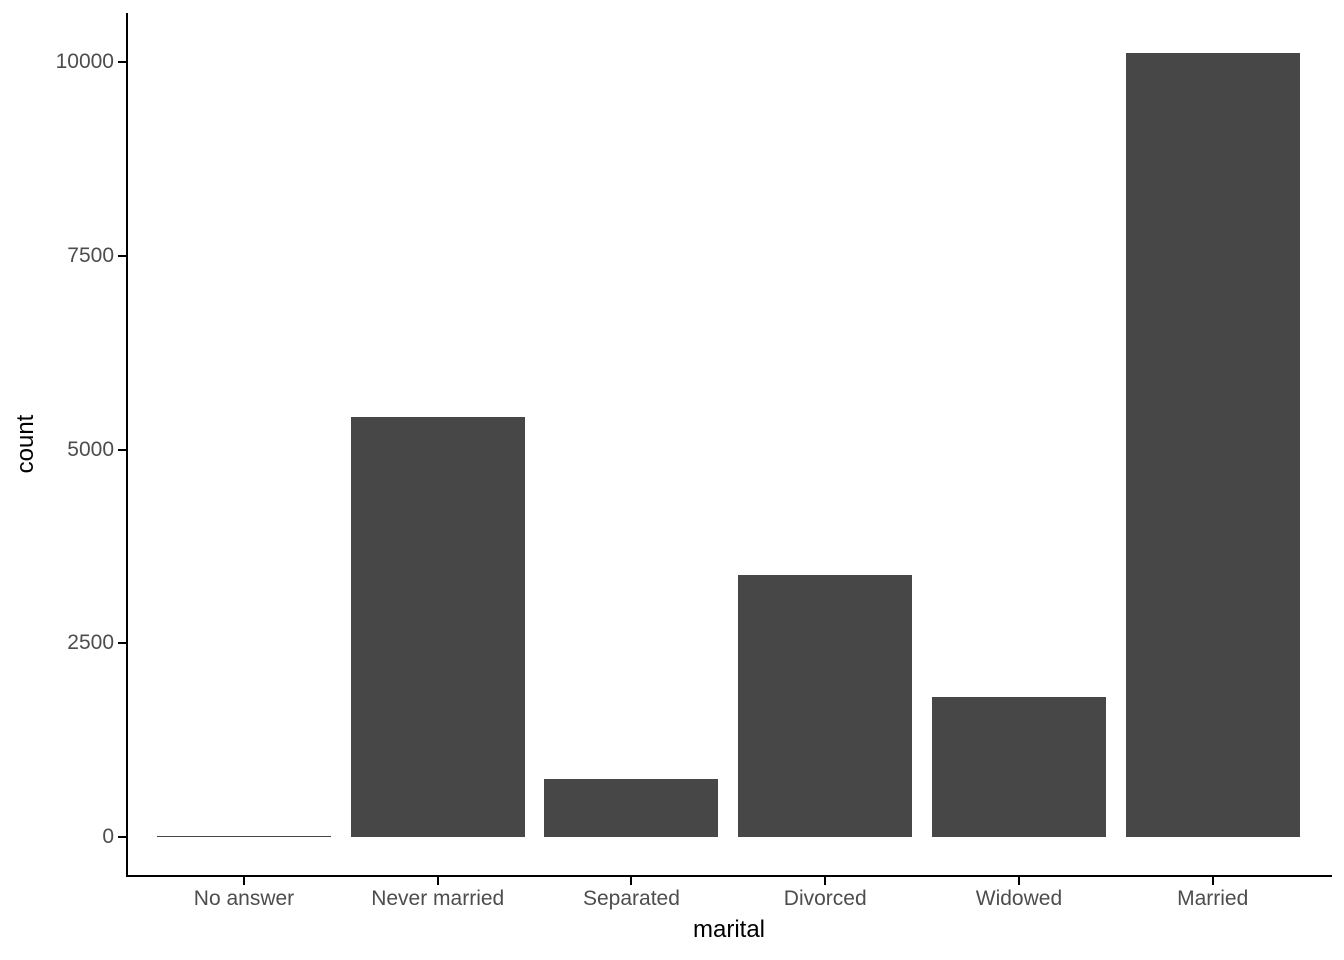 This screenshot has width=1344, height=960. I want to click on y-tick-label: 7500, so click(90, 255).